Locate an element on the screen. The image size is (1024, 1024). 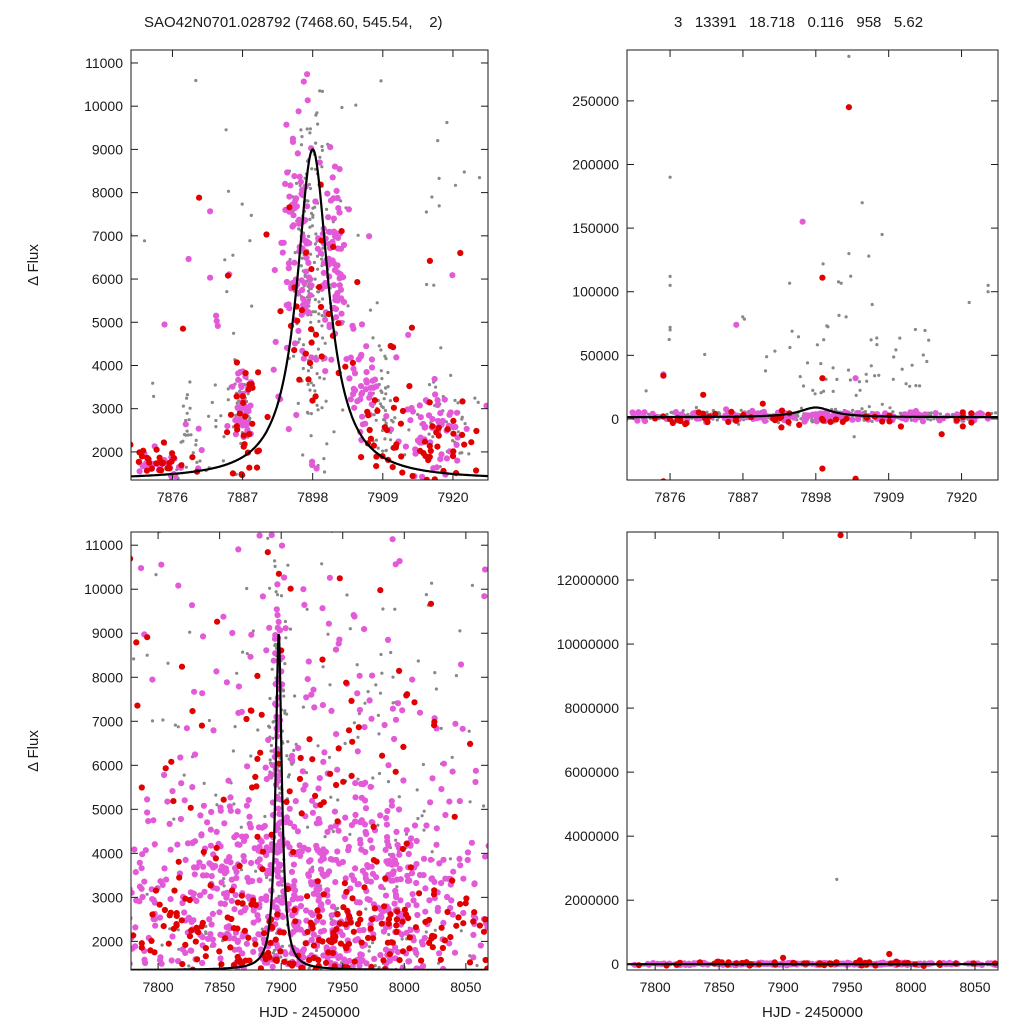
x-tick-label: 7900 is located at coordinates (782, 987).